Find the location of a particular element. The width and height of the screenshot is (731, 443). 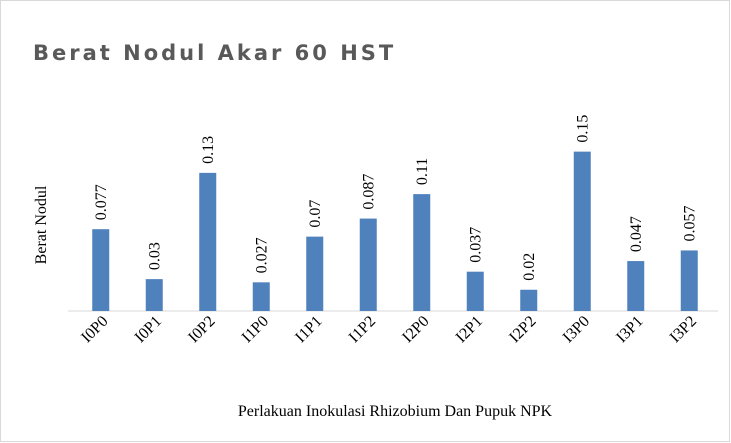

data-label: 0.13 is located at coordinates (208, 150).